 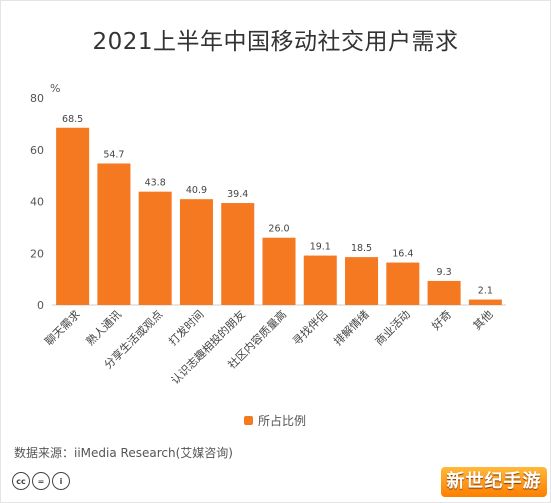 What do you see at coordinates (186, 327) in the screenshot?
I see `x-tick-label: 打发时间` at bounding box center [186, 327].